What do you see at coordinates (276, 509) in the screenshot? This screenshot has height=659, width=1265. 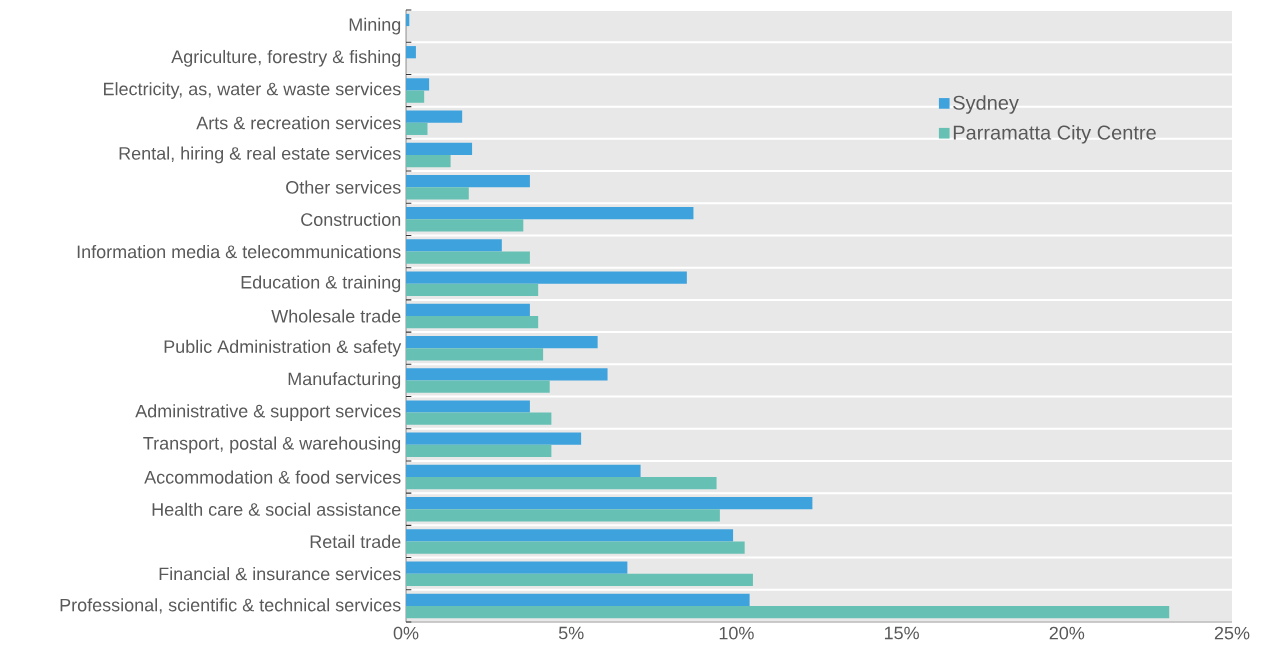 I see `y-tick-label: Health care & social assistance` at bounding box center [276, 509].